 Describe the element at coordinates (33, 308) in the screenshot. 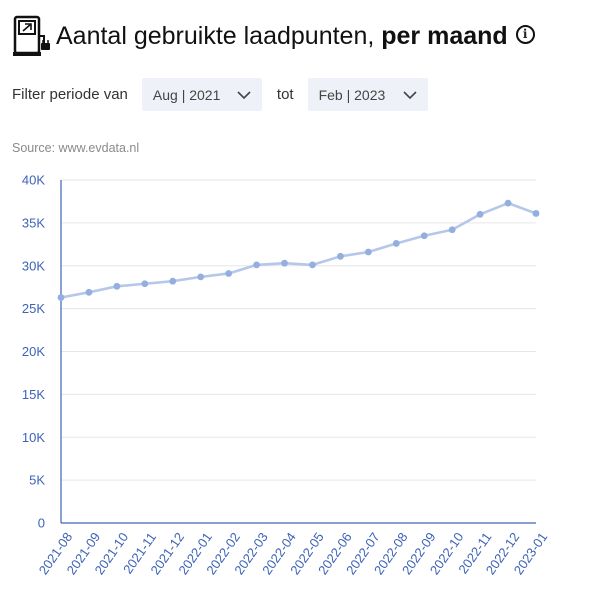

I see `y-tick-label: 25K` at that location.